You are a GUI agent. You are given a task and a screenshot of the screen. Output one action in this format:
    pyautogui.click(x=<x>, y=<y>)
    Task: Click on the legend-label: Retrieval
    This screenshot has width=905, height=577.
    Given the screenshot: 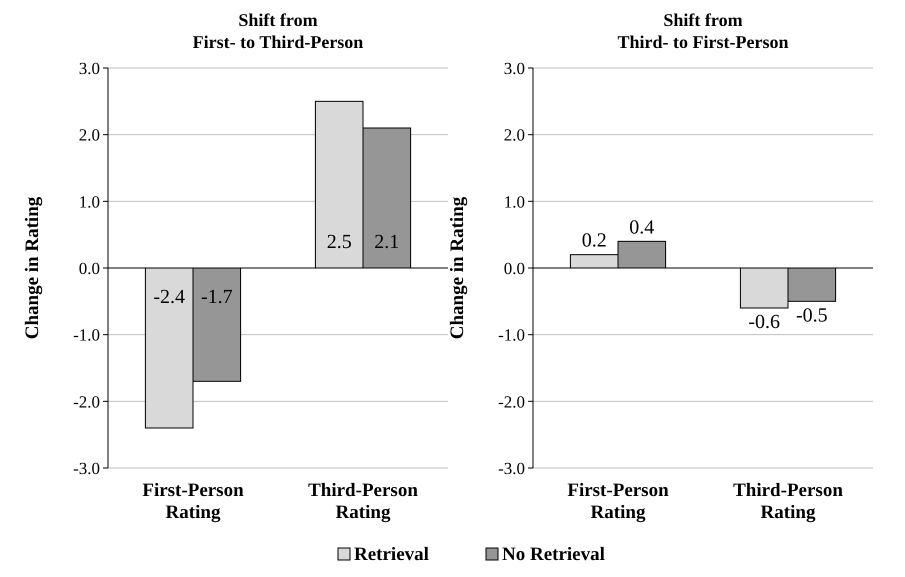 What is the action you would take?
    pyautogui.click(x=391, y=554)
    